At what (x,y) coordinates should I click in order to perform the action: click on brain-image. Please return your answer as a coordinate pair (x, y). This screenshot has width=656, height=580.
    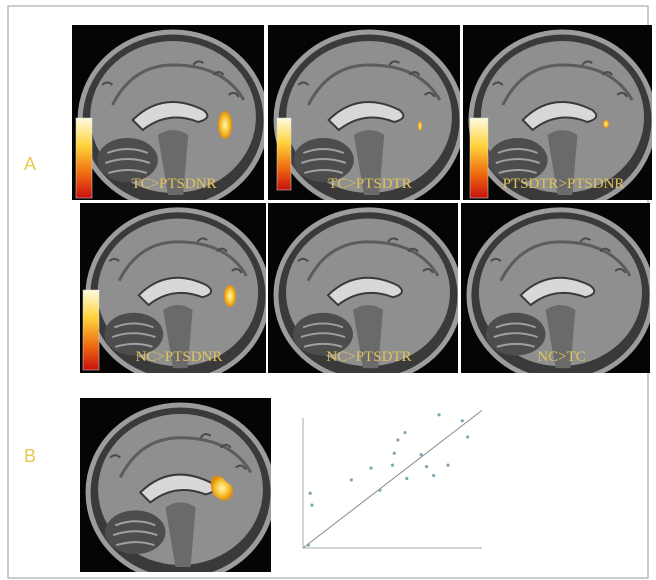
    Looking at the image, I should click on (176, 489).